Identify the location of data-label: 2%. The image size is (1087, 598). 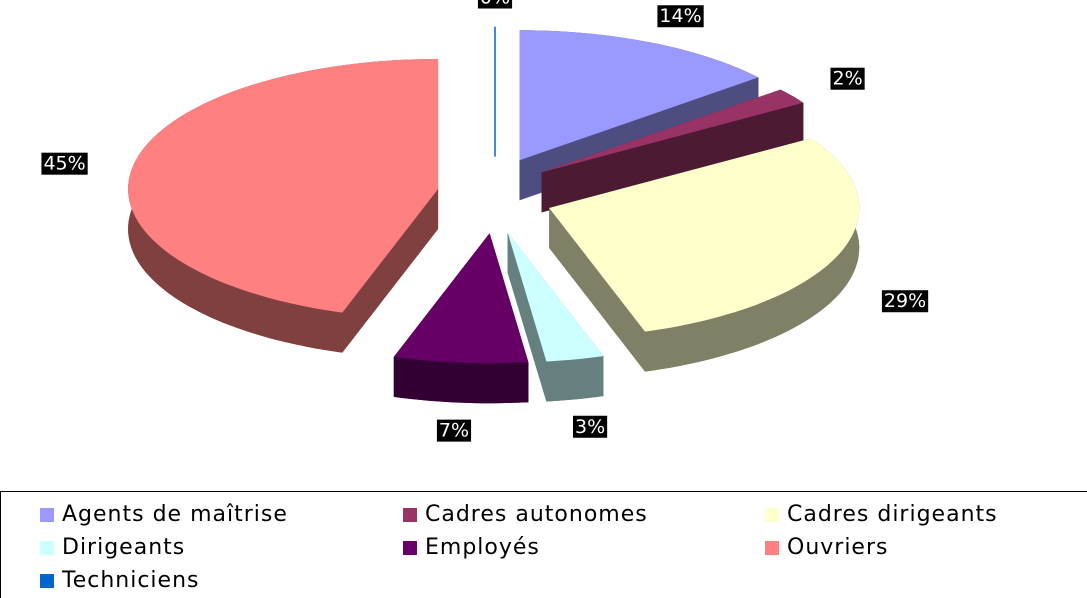
(847, 79).